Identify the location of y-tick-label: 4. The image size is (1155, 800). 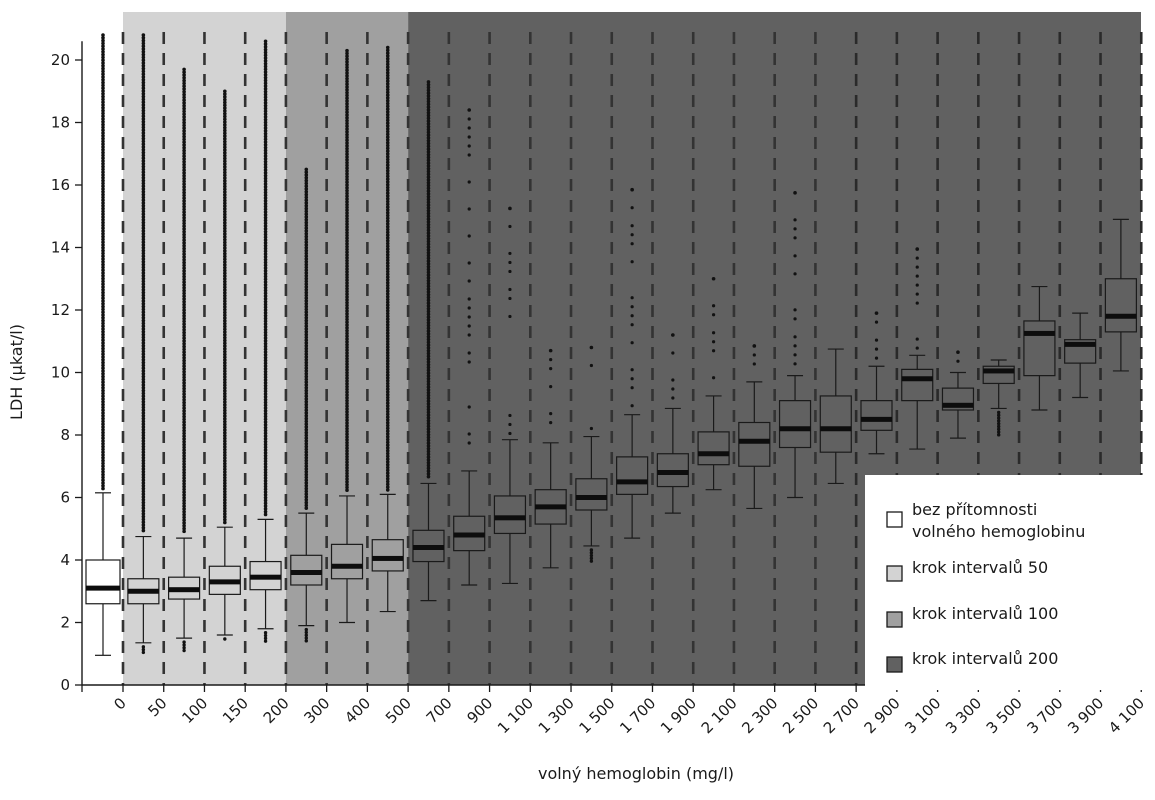
(65, 560).